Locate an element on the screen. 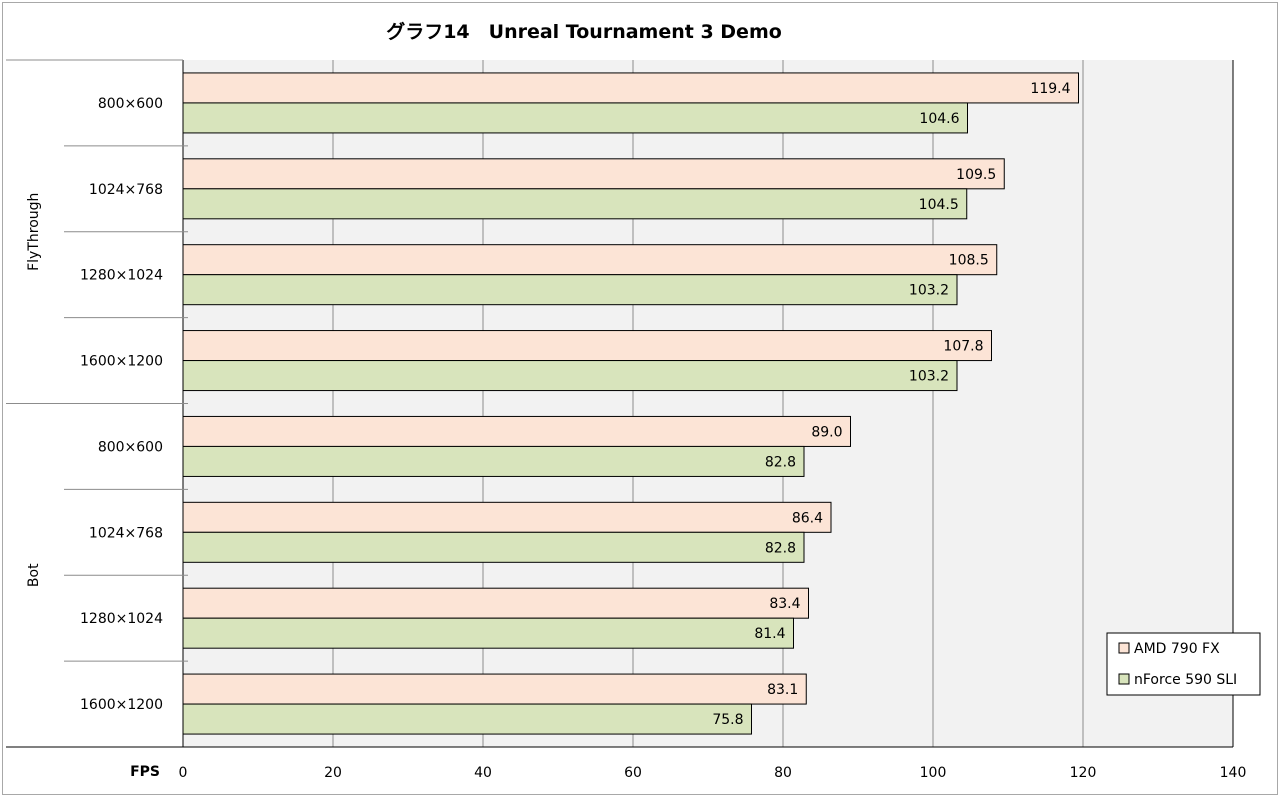 The image size is (1280, 797). legend: AMD 790 FX nForce 590 SLI is located at coordinates (1183, 664).